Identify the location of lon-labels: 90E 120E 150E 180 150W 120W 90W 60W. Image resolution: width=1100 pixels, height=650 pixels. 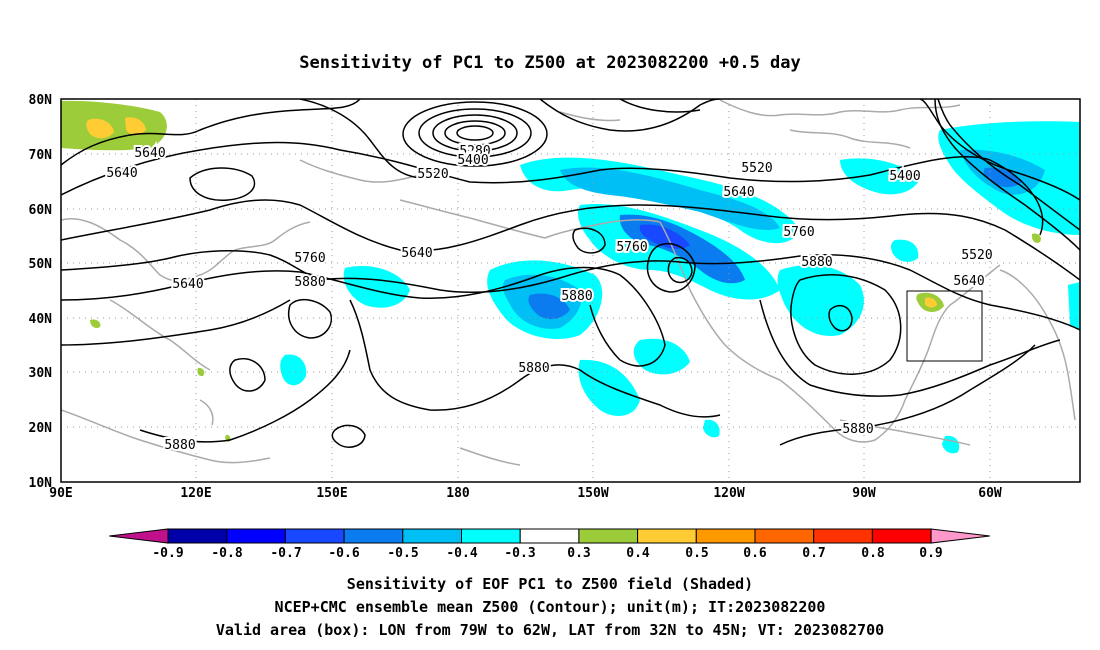
(525, 493).